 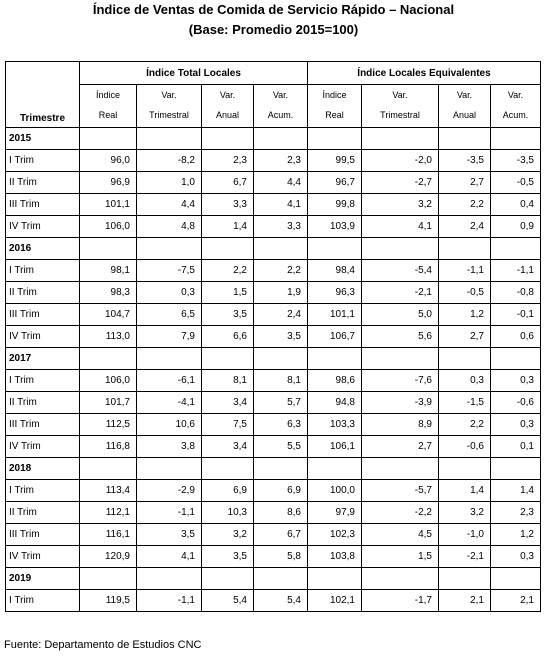 I want to click on table-row: I Trim 98,1 -7,5 2,2 2,2 98,4 -5,4 -1,1 -1,1, so click(x=273, y=270).